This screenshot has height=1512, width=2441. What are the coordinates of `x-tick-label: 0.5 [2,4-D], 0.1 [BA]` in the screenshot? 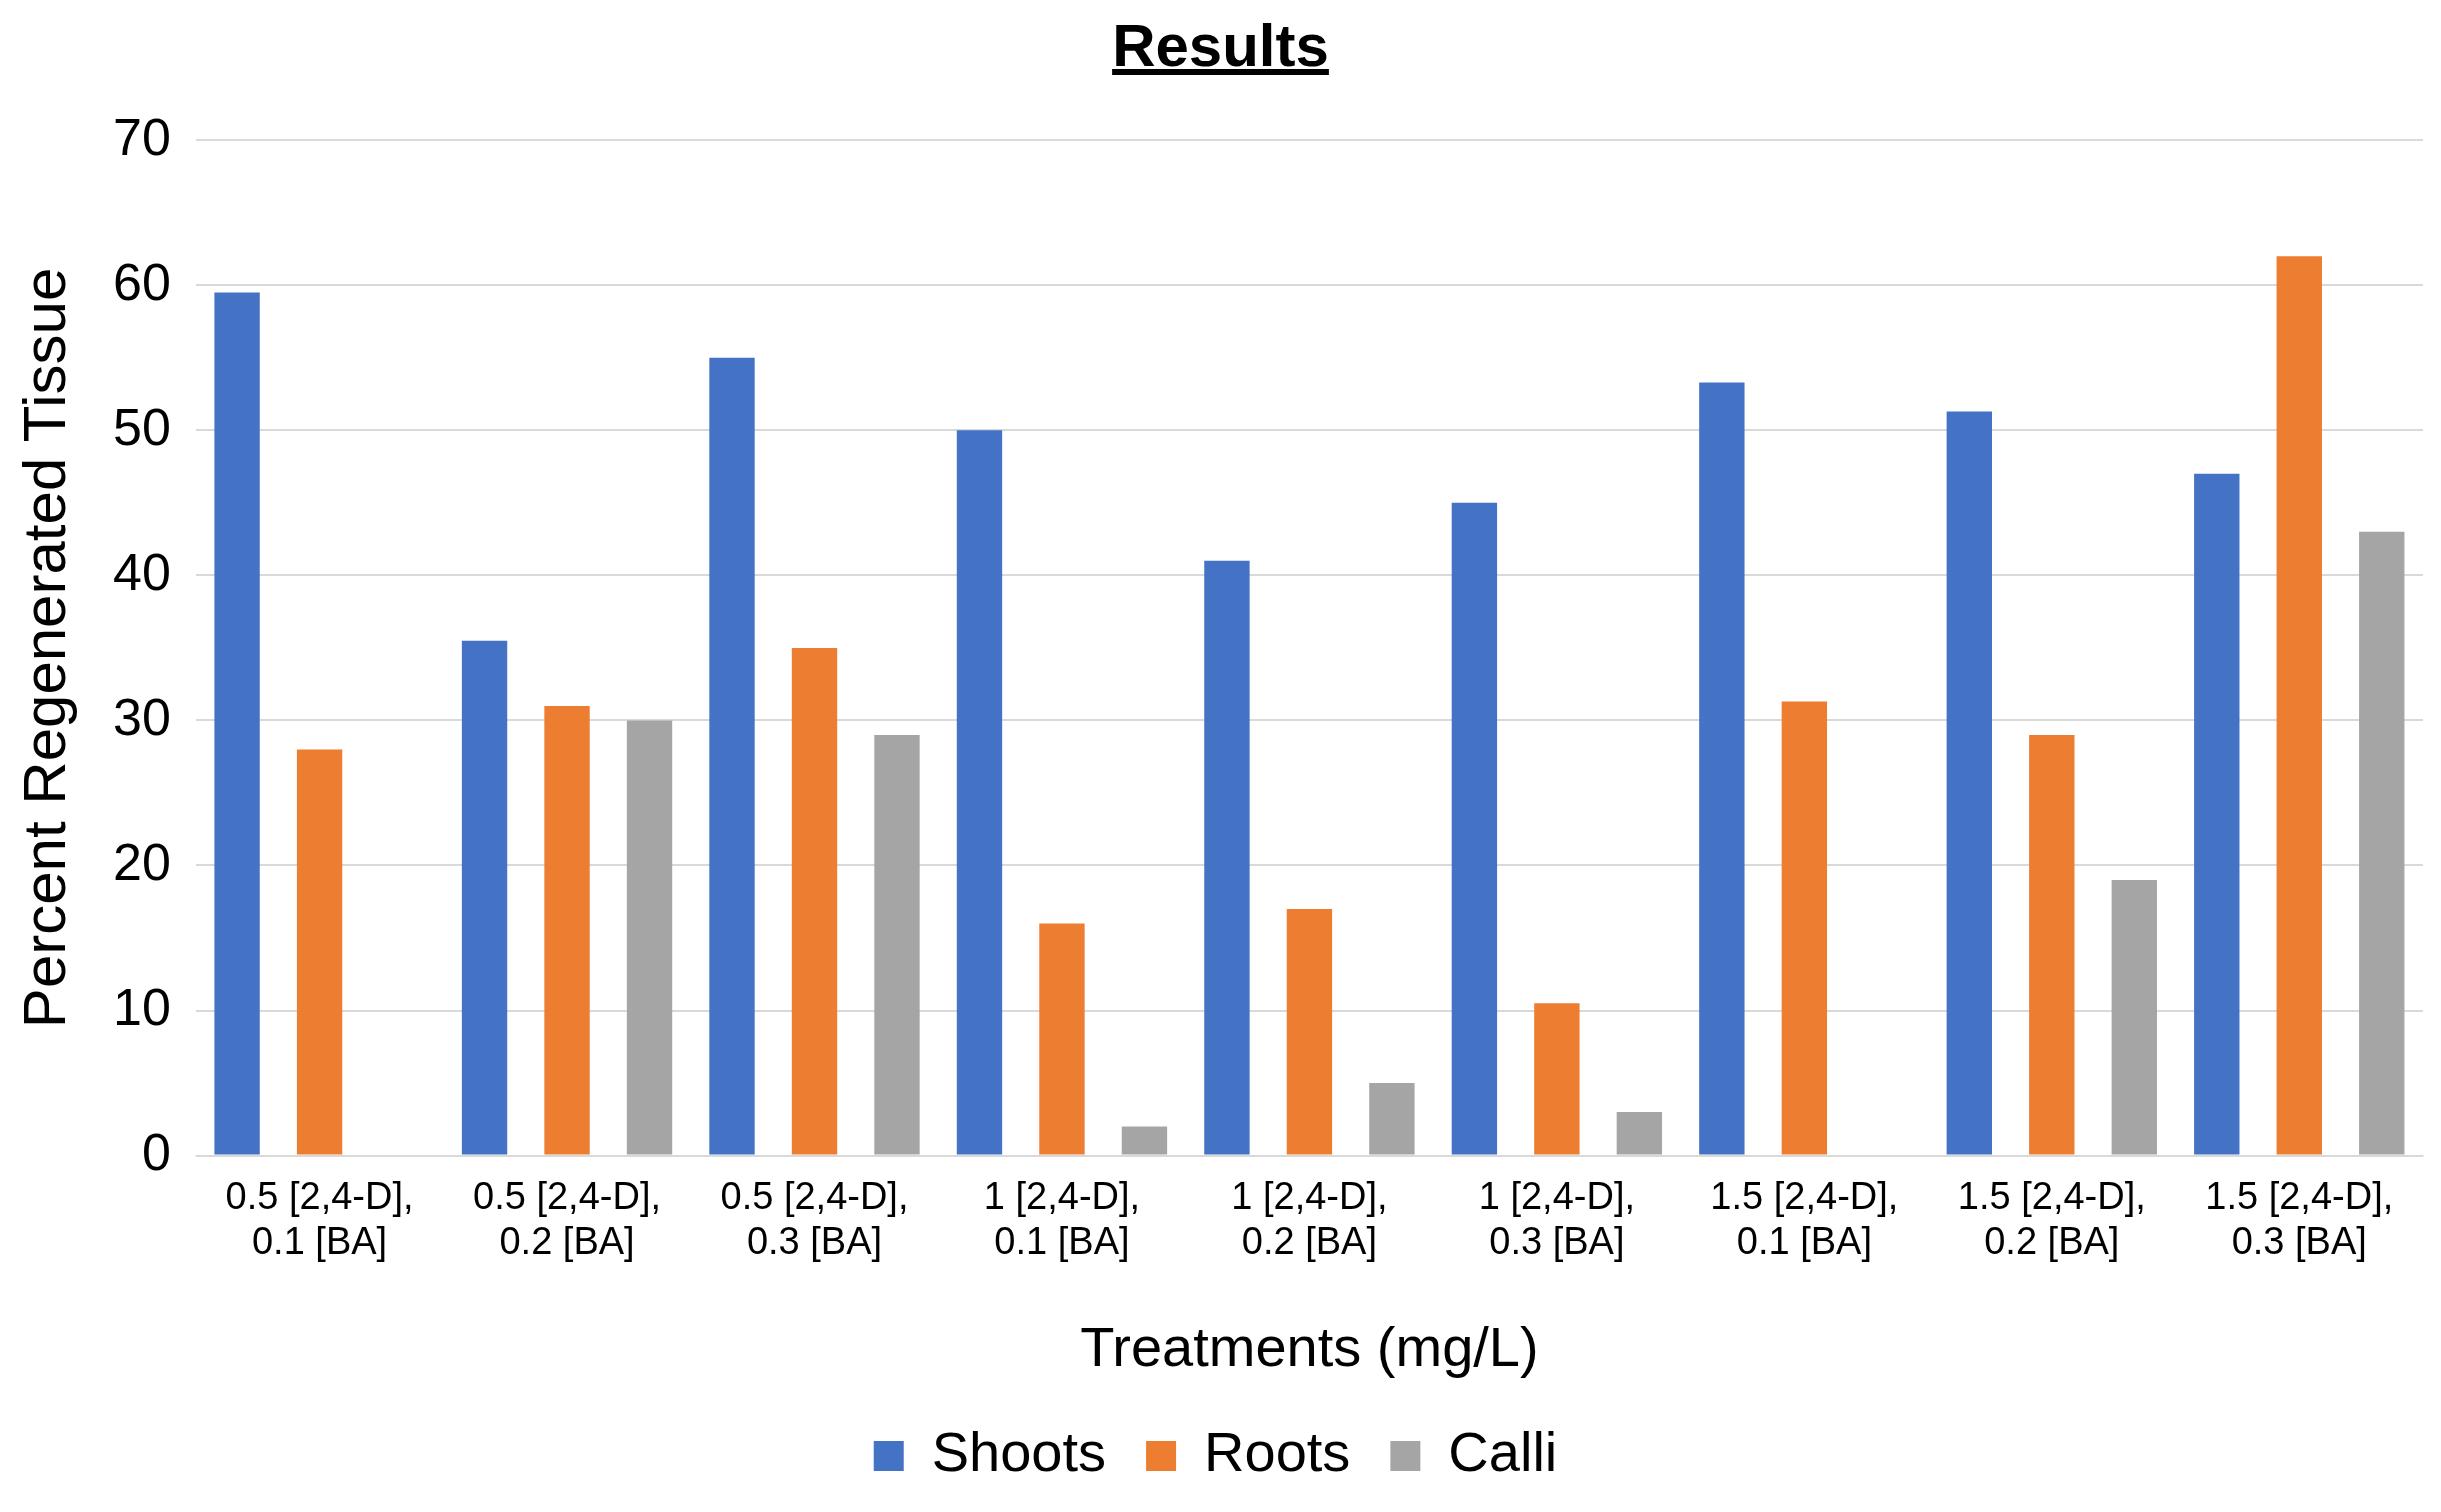 It's located at (319, 1218).